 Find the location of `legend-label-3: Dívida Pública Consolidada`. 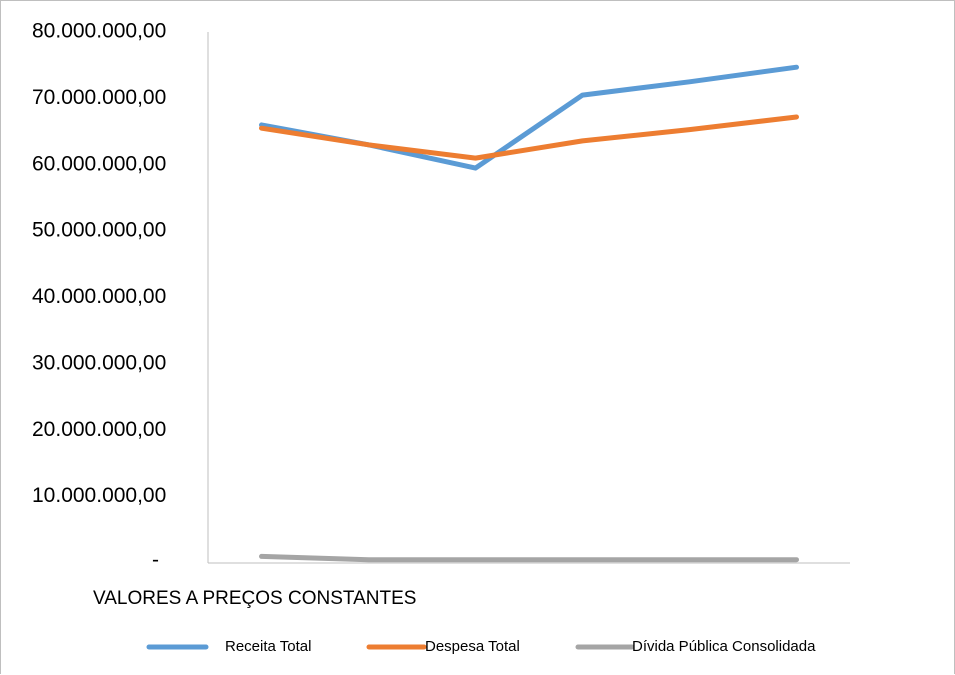

legend-label-3: Dívida Pública Consolidada is located at coordinates (724, 646).